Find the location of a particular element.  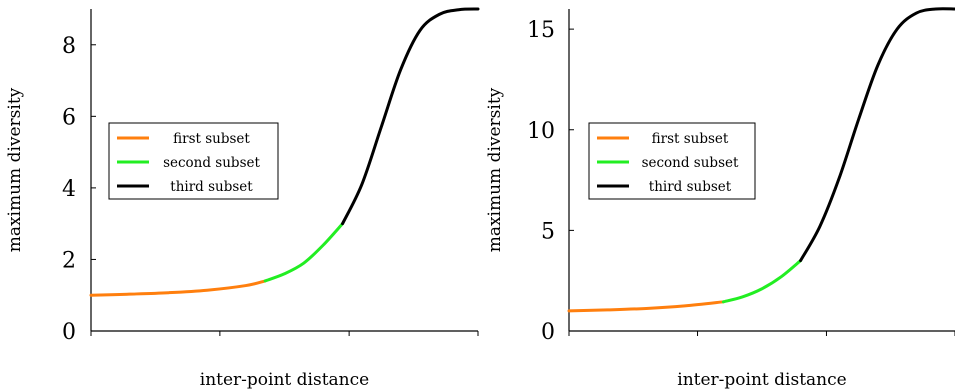

y-tick-label: 5 is located at coordinates (548, 231).